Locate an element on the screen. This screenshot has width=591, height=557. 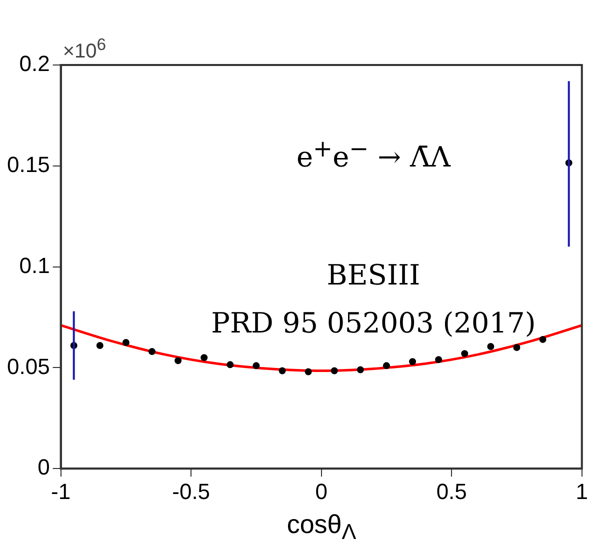
x-tick-label: -0.5 is located at coordinates (191, 491).